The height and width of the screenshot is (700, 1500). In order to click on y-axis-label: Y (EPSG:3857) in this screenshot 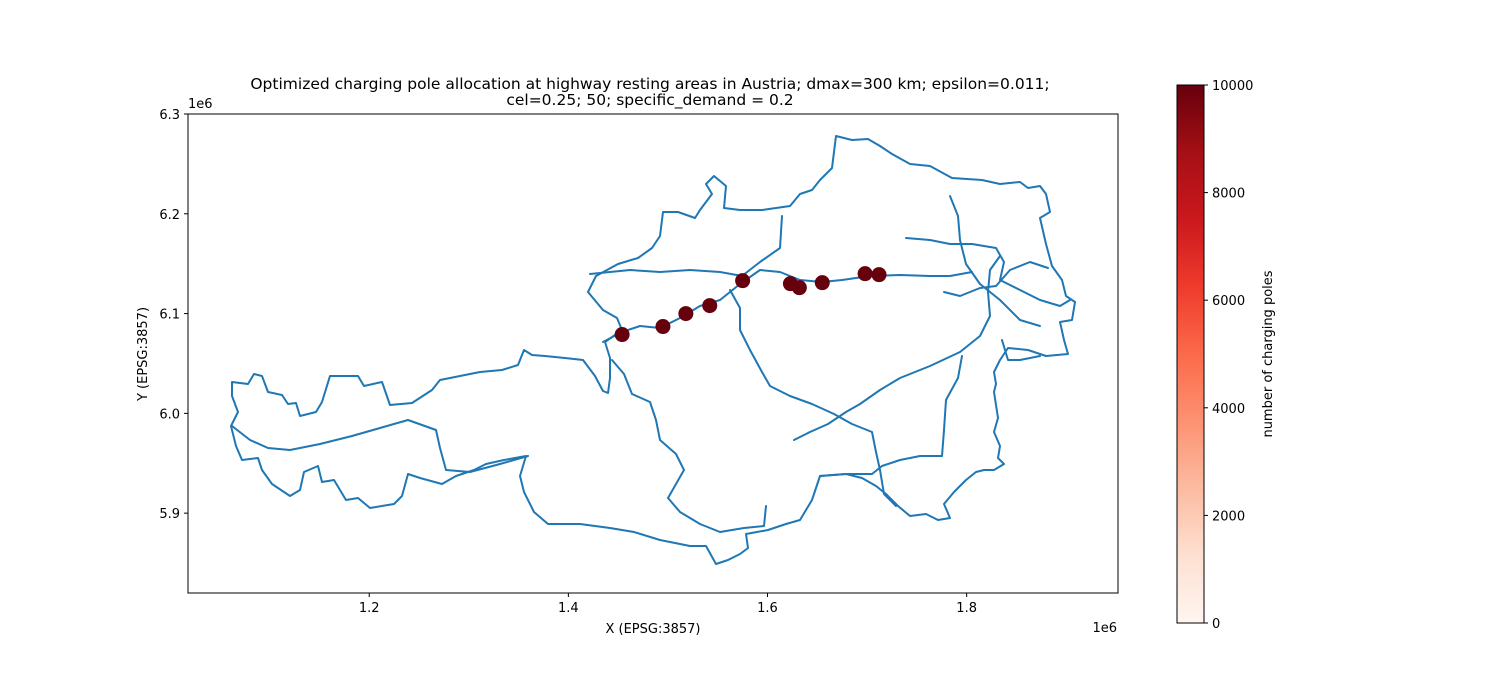, I will do `click(143, 354)`.